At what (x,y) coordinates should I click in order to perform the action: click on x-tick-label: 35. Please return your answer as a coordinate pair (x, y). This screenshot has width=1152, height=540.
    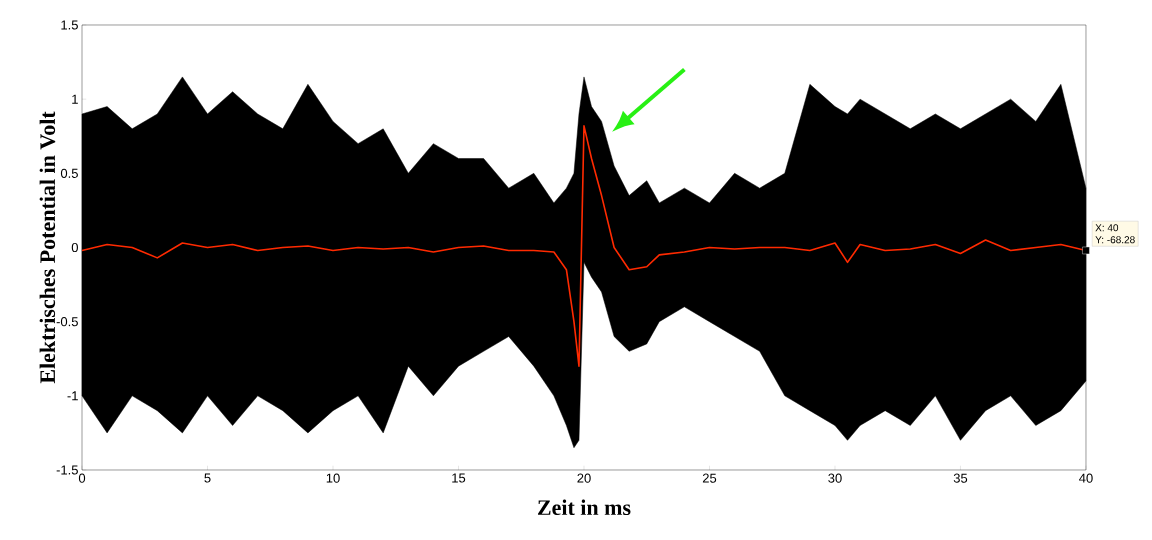
    Looking at the image, I should click on (960, 478).